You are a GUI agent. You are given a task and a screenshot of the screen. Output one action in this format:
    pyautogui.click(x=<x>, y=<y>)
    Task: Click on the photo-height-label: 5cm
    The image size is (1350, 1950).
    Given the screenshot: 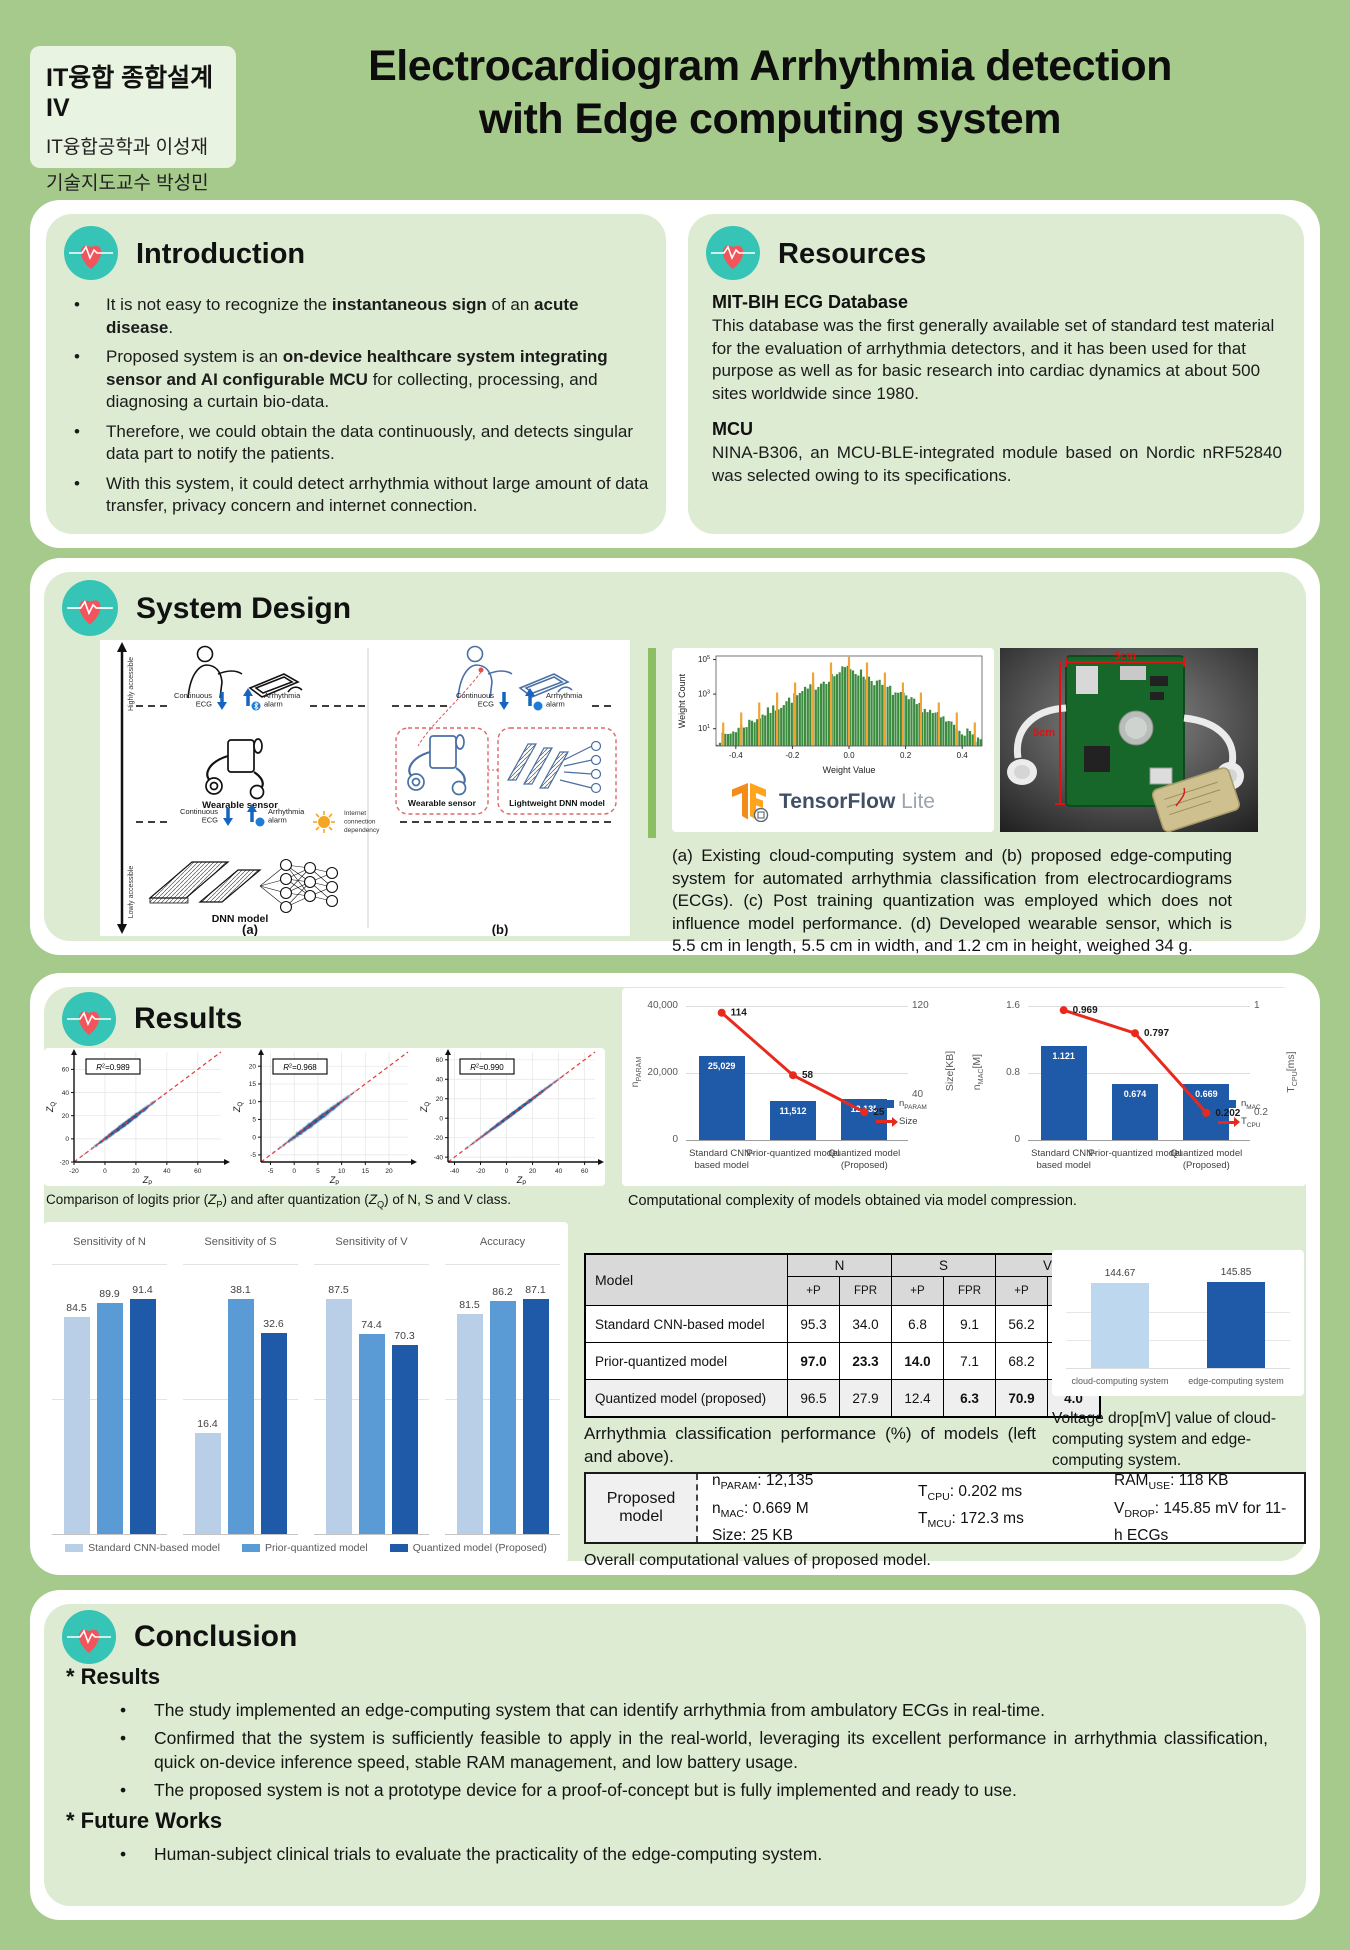 What is the action you would take?
    pyautogui.click(x=1044, y=733)
    